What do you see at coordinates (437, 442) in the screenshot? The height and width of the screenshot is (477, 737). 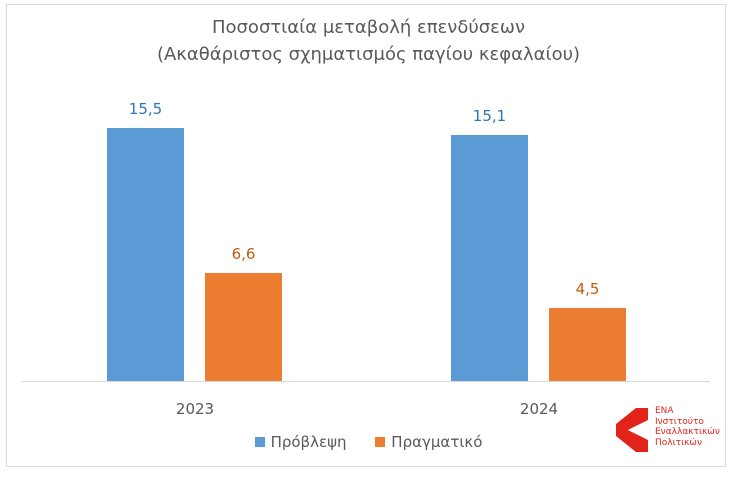 I see `legend-label-actual: Πραγματικό` at bounding box center [437, 442].